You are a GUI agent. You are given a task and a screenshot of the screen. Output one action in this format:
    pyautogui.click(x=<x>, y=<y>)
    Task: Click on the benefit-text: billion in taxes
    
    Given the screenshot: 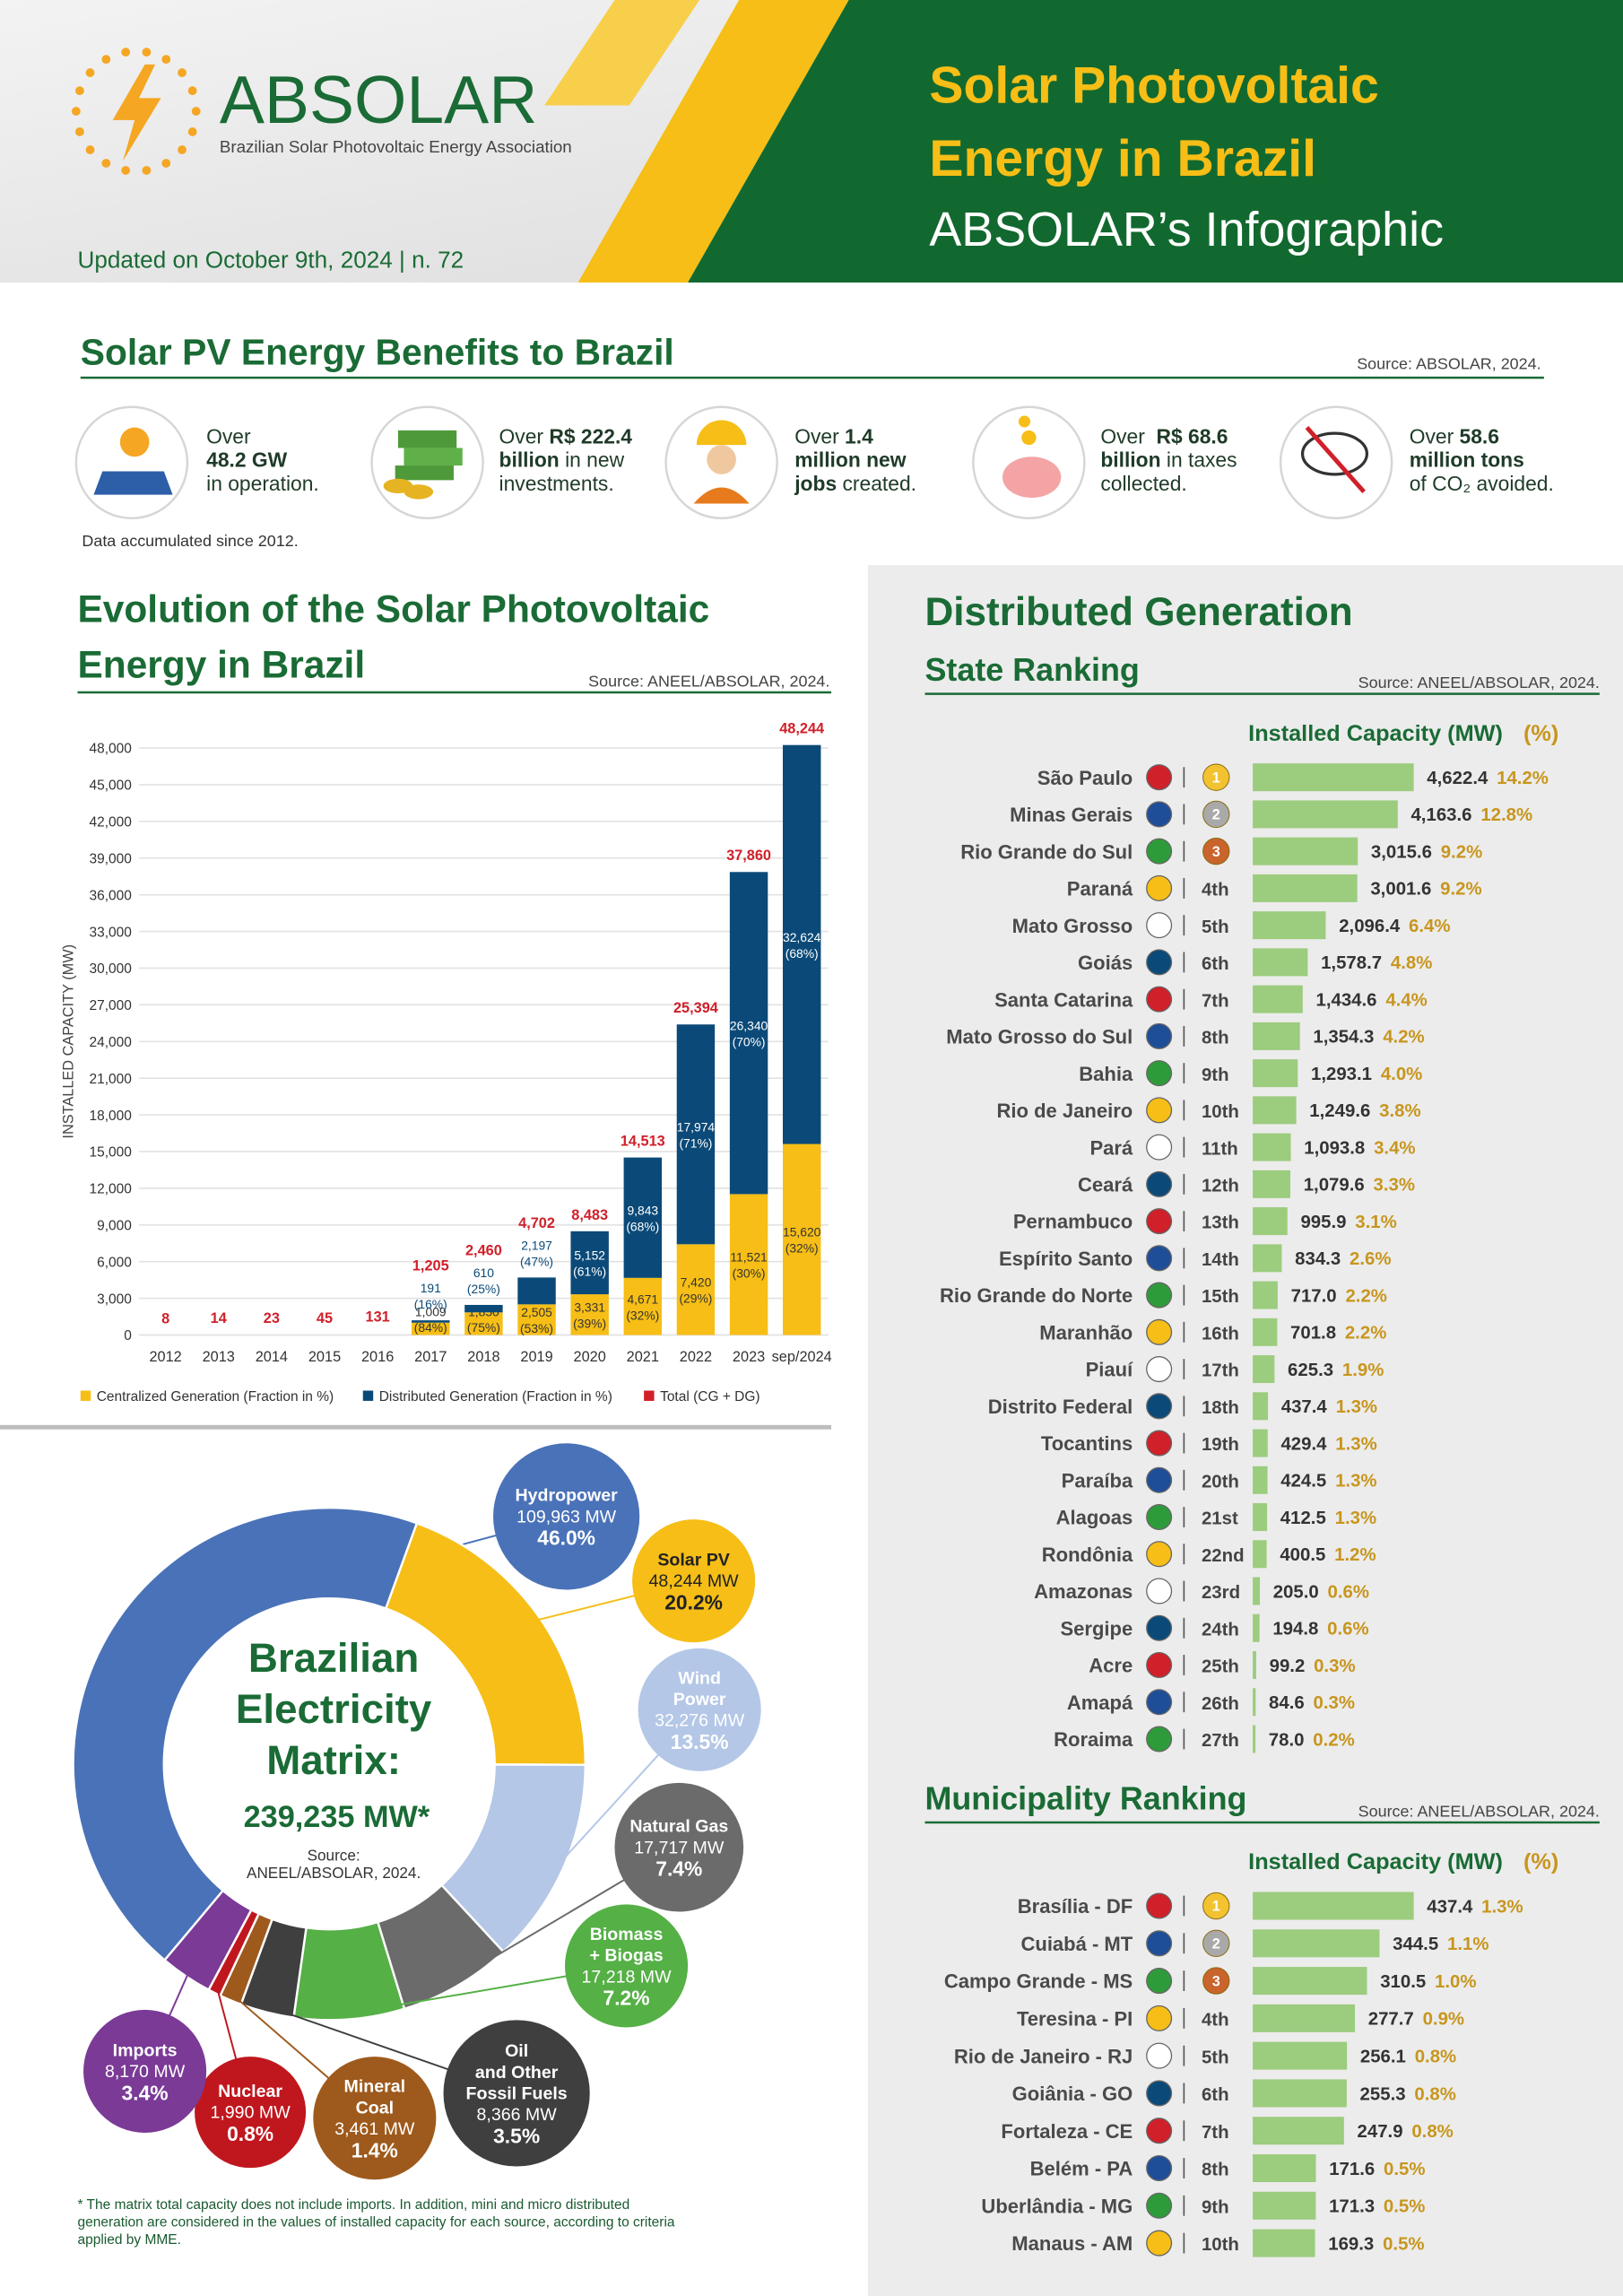 What is the action you would take?
    pyautogui.click(x=1168, y=460)
    